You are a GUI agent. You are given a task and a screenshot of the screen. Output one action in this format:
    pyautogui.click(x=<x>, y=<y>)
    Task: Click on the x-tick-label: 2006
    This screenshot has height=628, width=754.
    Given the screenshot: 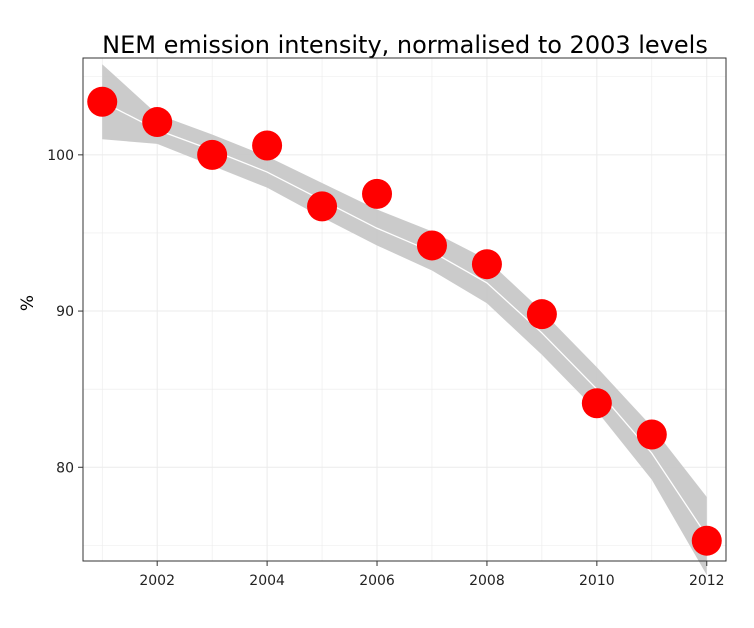 What is the action you would take?
    pyautogui.click(x=377, y=581)
    